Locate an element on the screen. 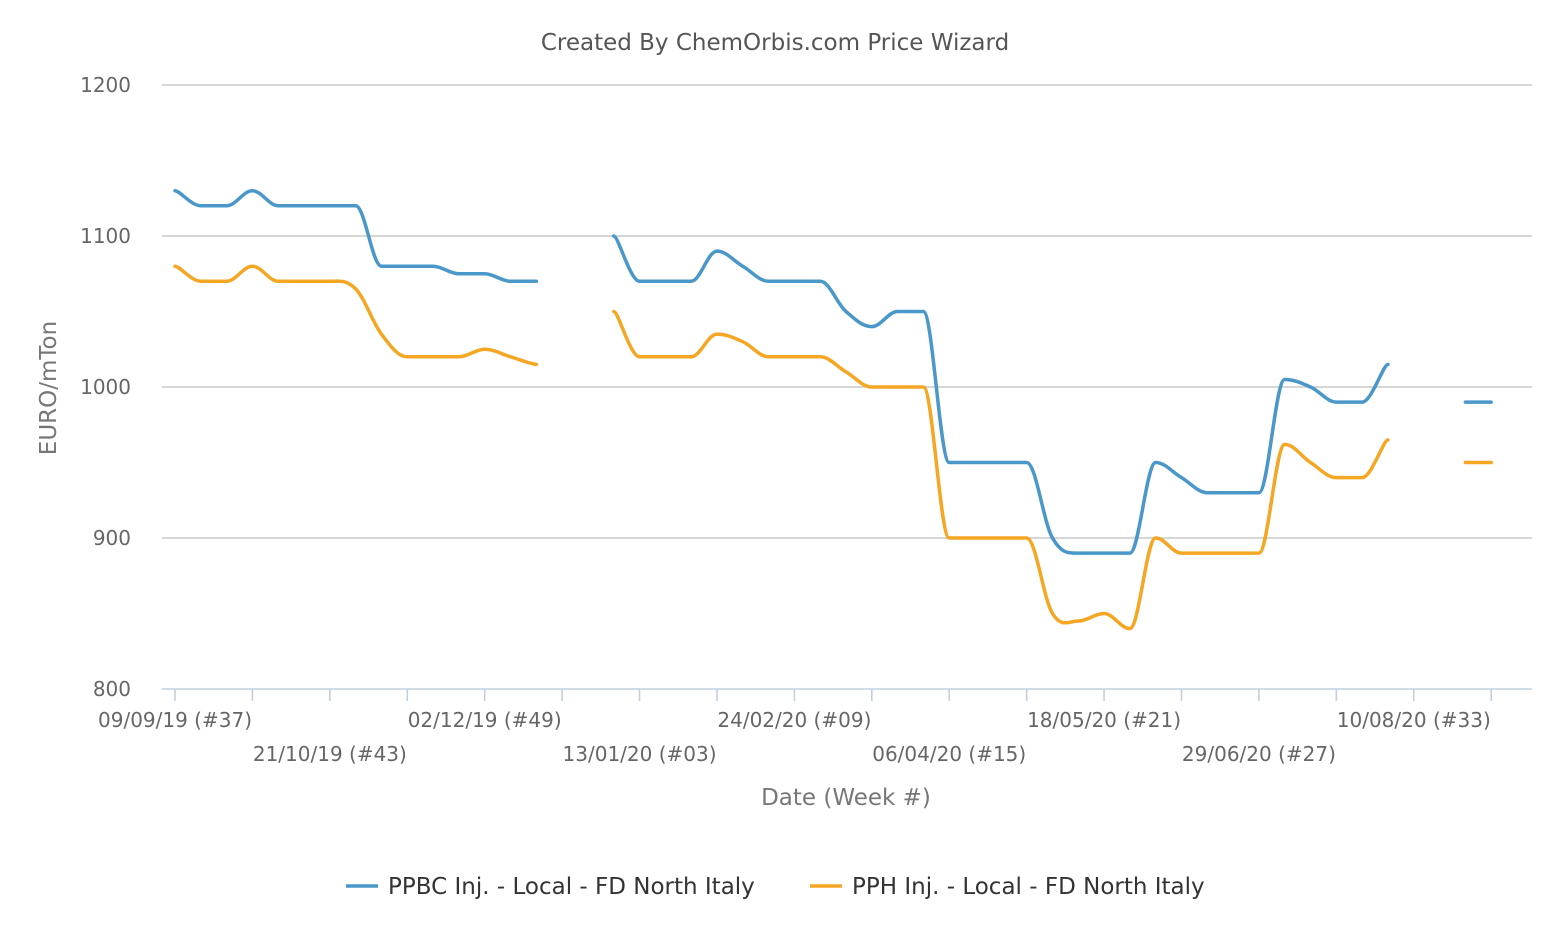 The width and height of the screenshot is (1552, 930). x-tick-label: 10/08/20 (#33) is located at coordinates (1414, 720).